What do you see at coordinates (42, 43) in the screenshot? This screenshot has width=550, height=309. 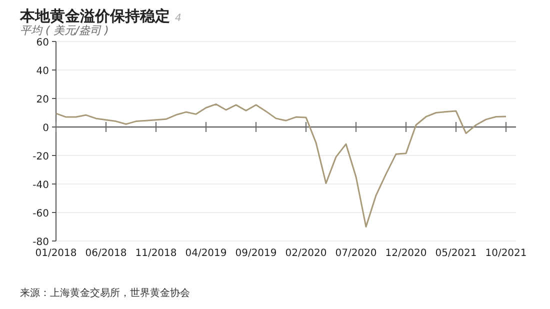 I see `y-tick-label: 60` at bounding box center [42, 43].